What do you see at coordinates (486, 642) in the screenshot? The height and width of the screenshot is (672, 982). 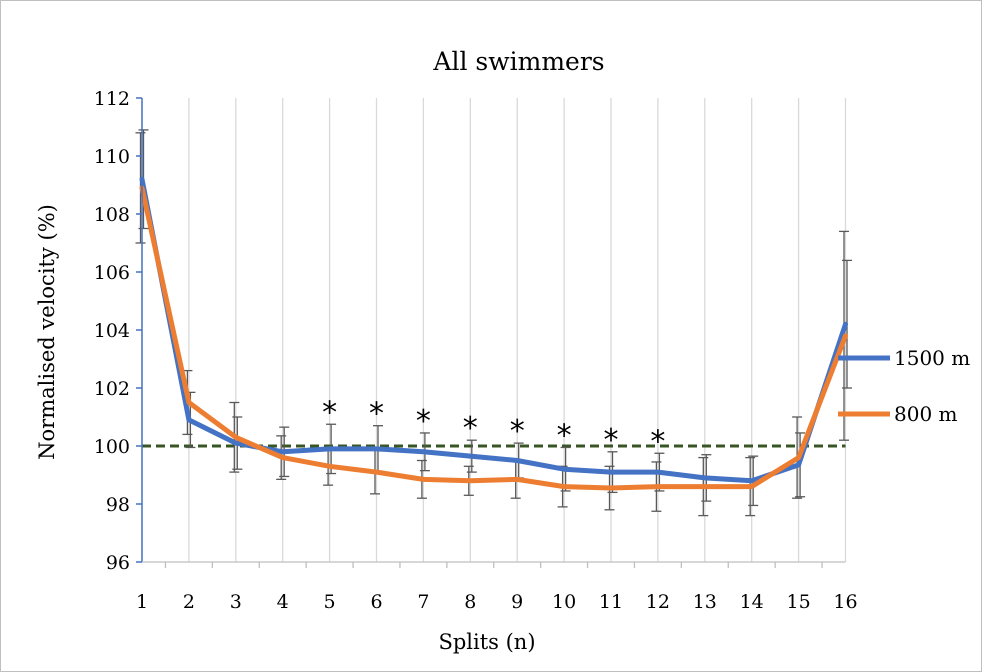 I see `x-axis-title: Splits (n)` at bounding box center [486, 642].